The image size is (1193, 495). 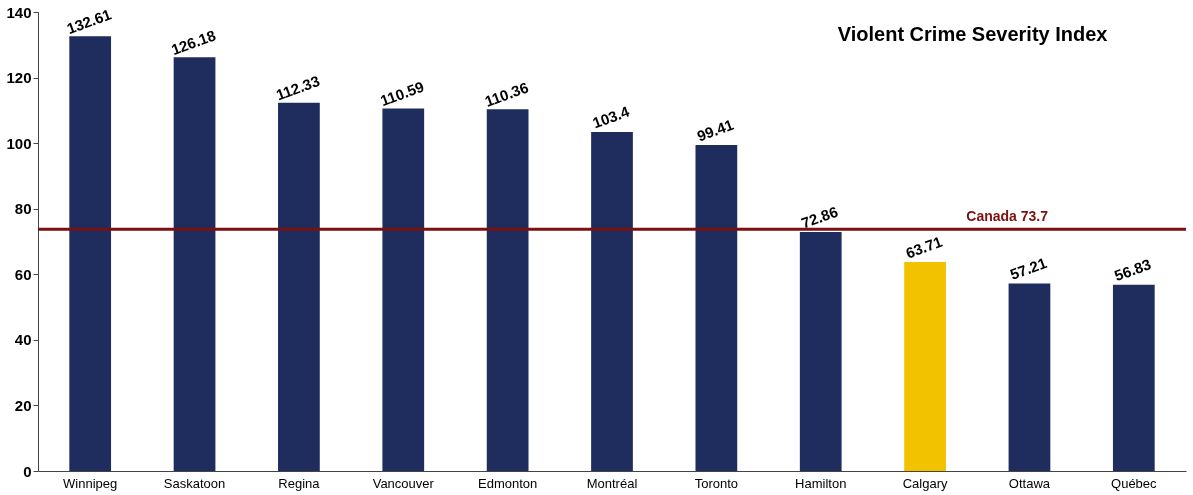 What do you see at coordinates (1133, 270) in the screenshot?
I see `data-label: 56.83` at bounding box center [1133, 270].